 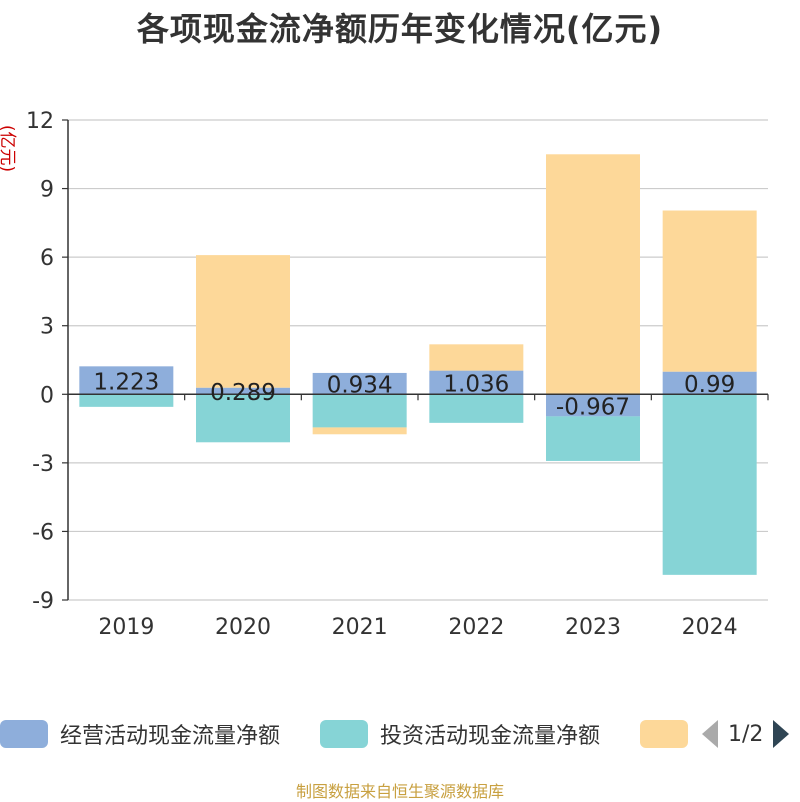 I want to click on legend: 经营活动现金流量净额 投资活动现金流量净额 1/2, so click(x=400, y=734).